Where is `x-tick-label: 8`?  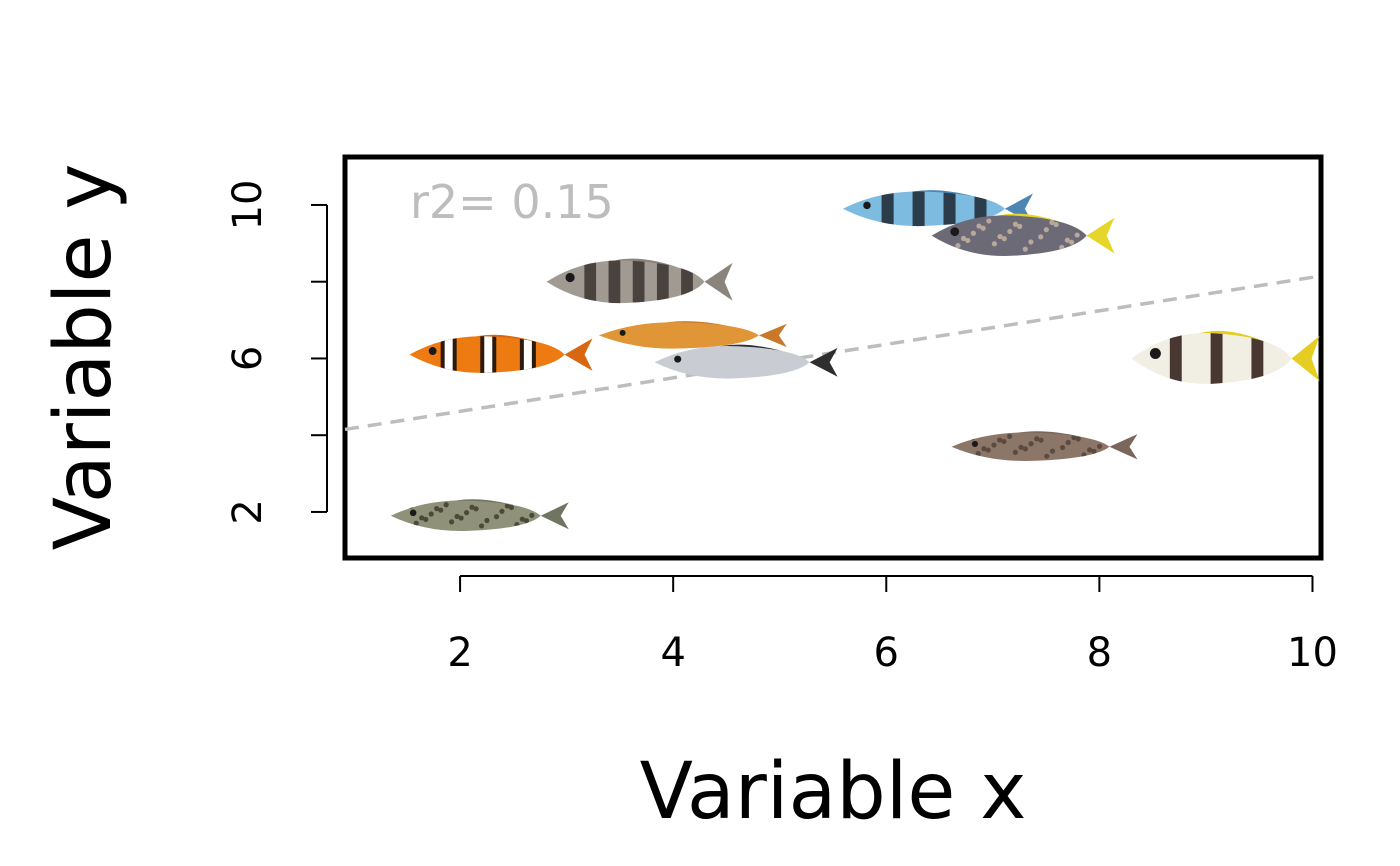
x-tick-label: 8 is located at coordinates (1099, 653).